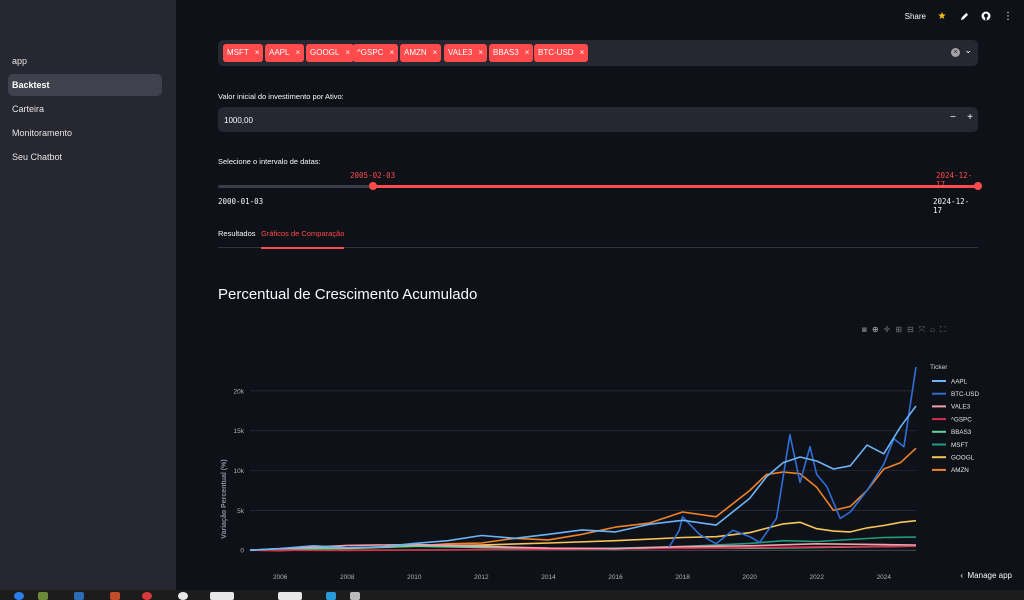 The height and width of the screenshot is (600, 1024). Describe the element at coordinates (817, 577) in the screenshot. I see `x-tick-label: 2022` at that location.